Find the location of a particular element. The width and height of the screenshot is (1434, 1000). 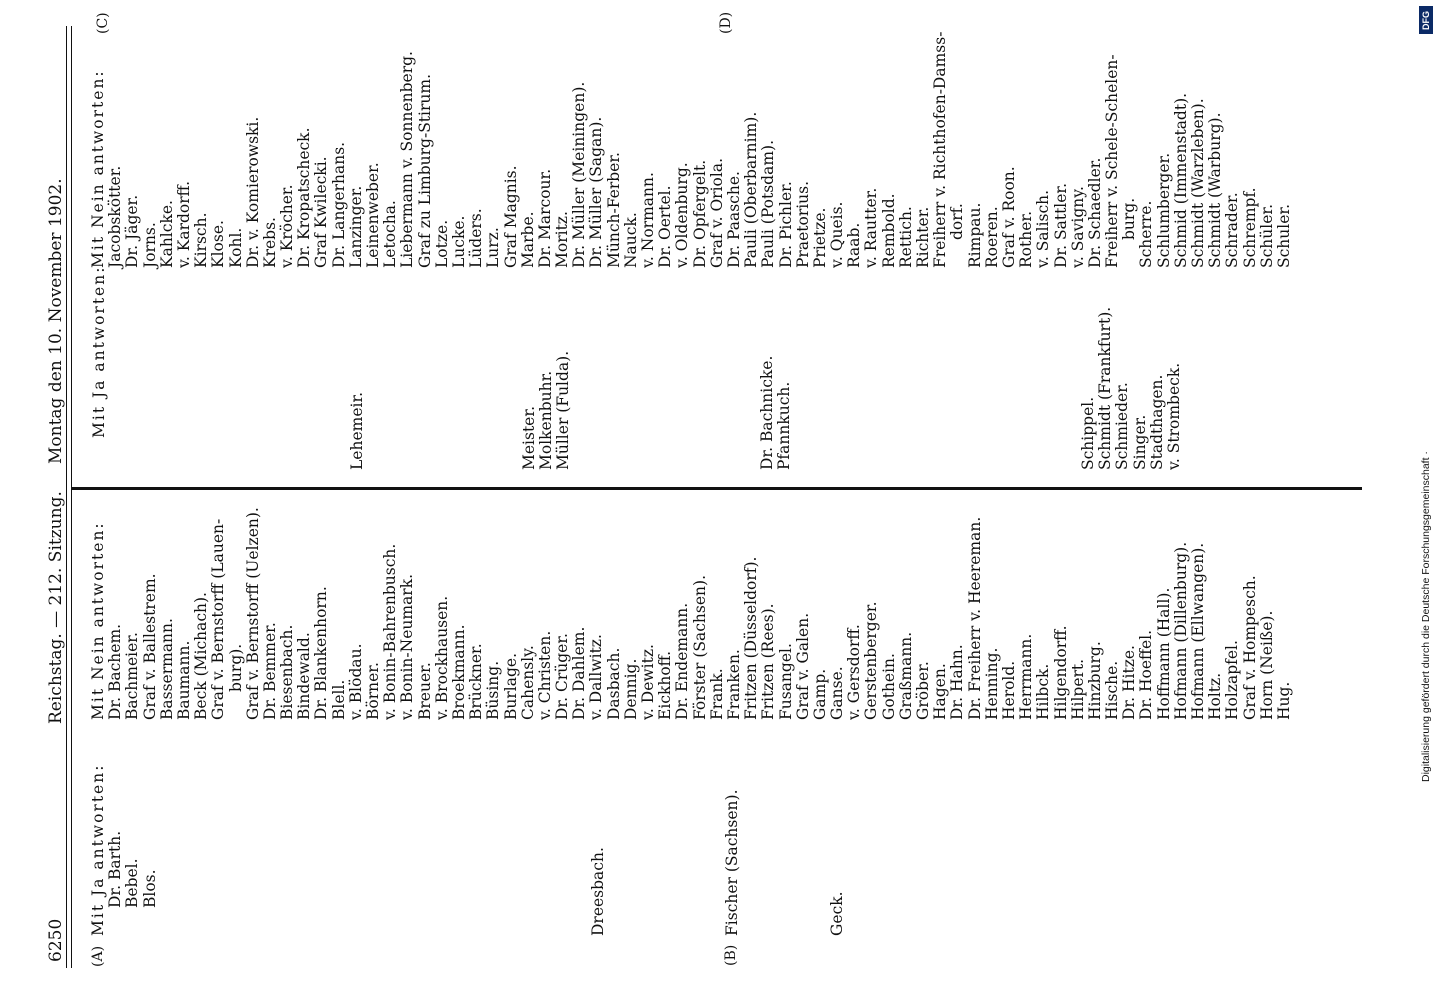

list-item: Hofmann (Dillenburg). is located at coordinates (1180, 630).